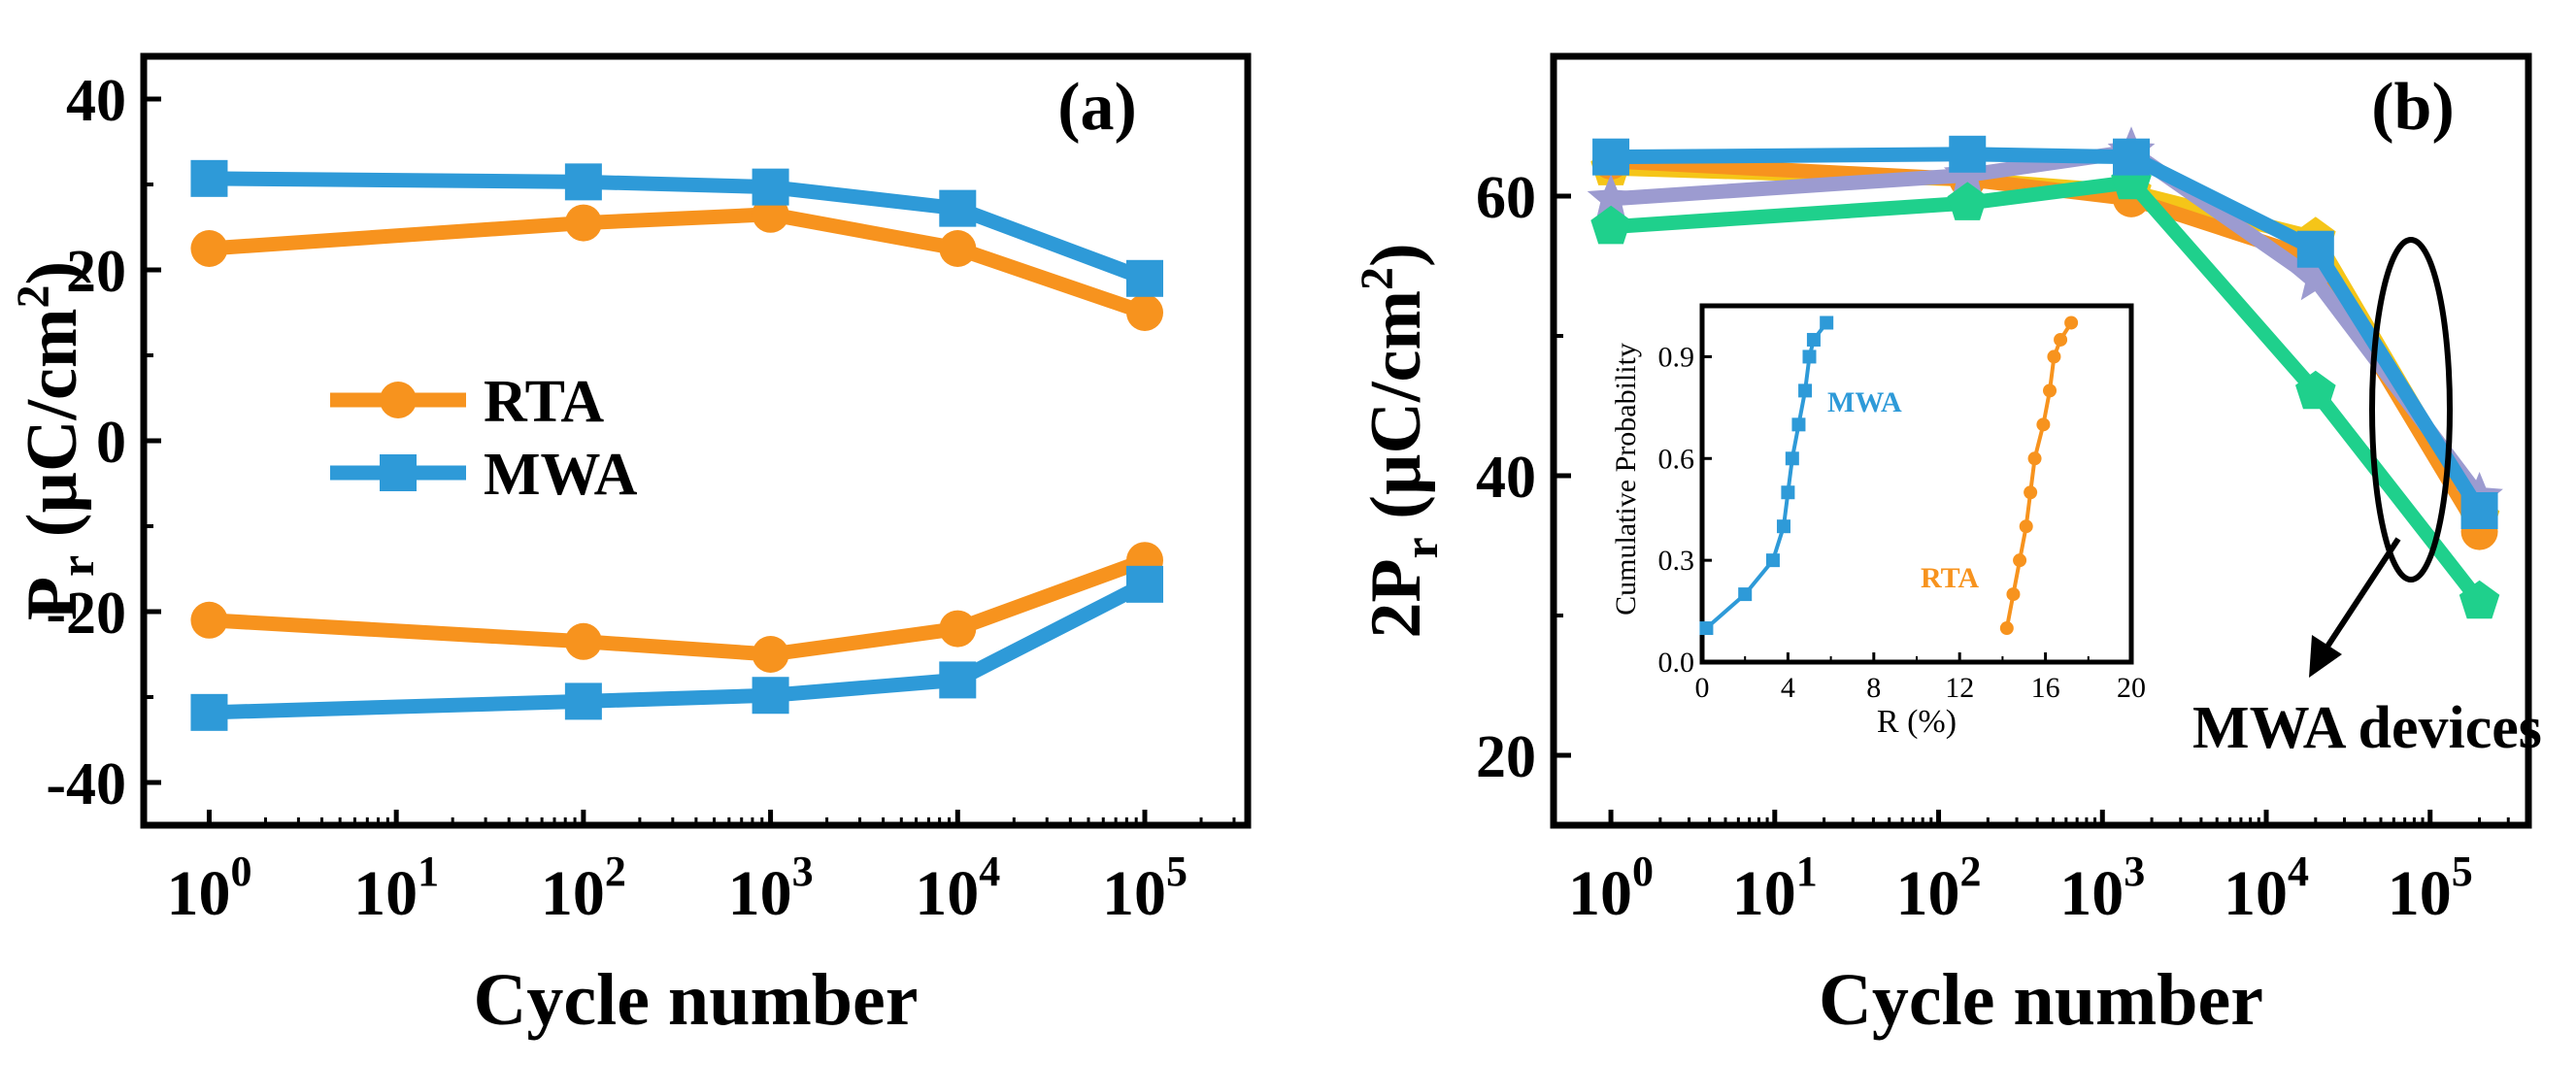  Describe the element at coordinates (2431, 889) in the screenshot. I see `x-tick-label: 10⁵` at that location.